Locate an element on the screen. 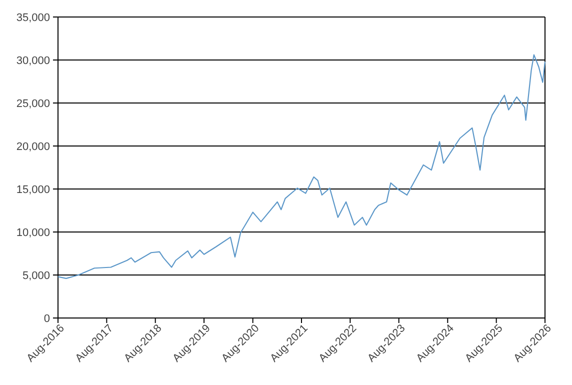  y-tick-label: 25,000 is located at coordinates (33, 104).